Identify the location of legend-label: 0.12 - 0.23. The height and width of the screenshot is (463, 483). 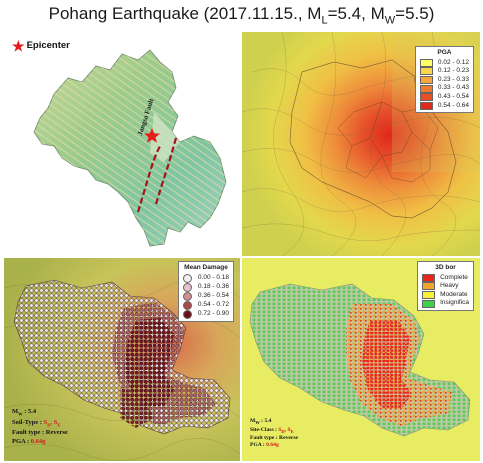
(453, 71).